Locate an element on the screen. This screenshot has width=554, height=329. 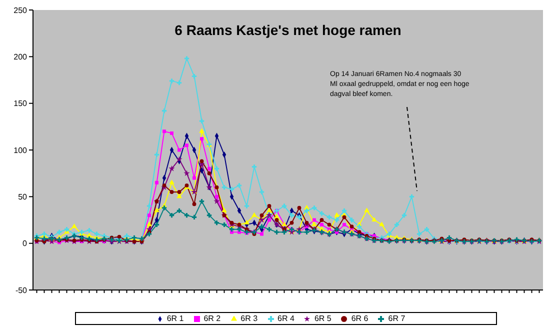
y-tick-label: 100 is located at coordinates (21, 150).